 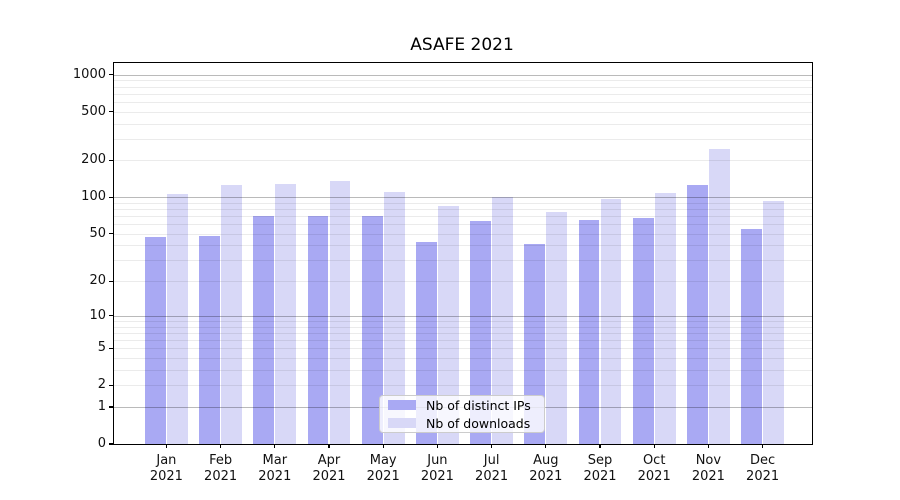 I want to click on bar-distinct-ips-oct, so click(x=643, y=331).